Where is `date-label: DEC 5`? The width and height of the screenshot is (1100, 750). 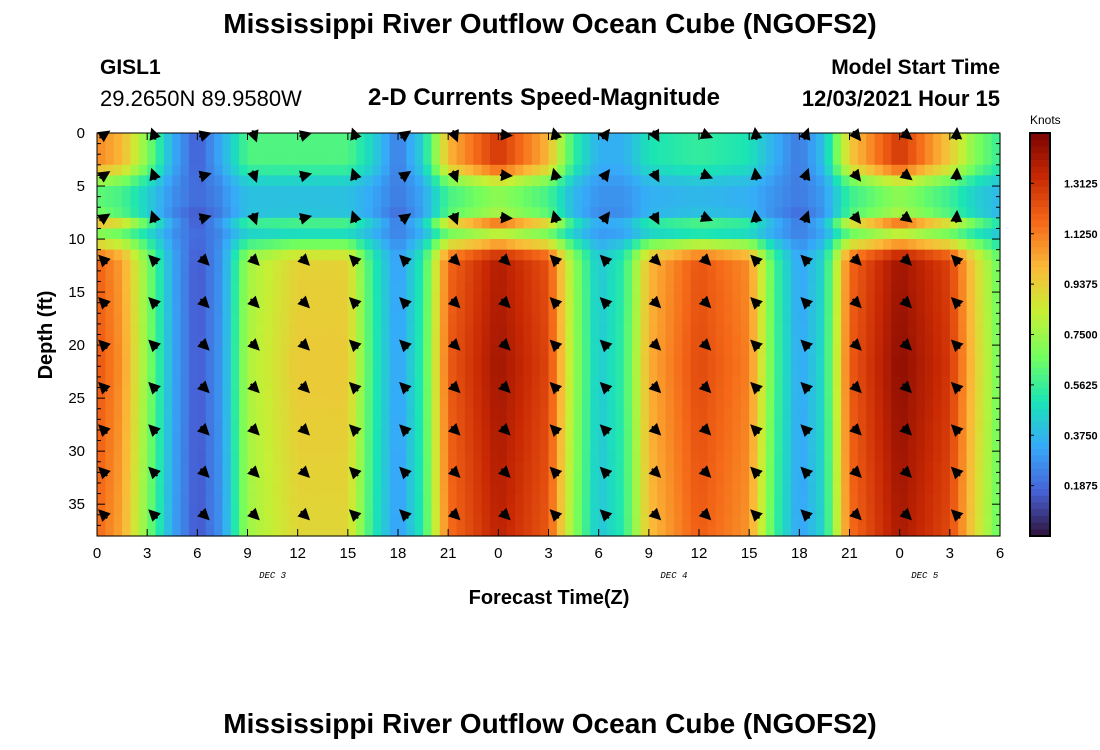
date-label: DEC 5 is located at coordinates (925, 576).